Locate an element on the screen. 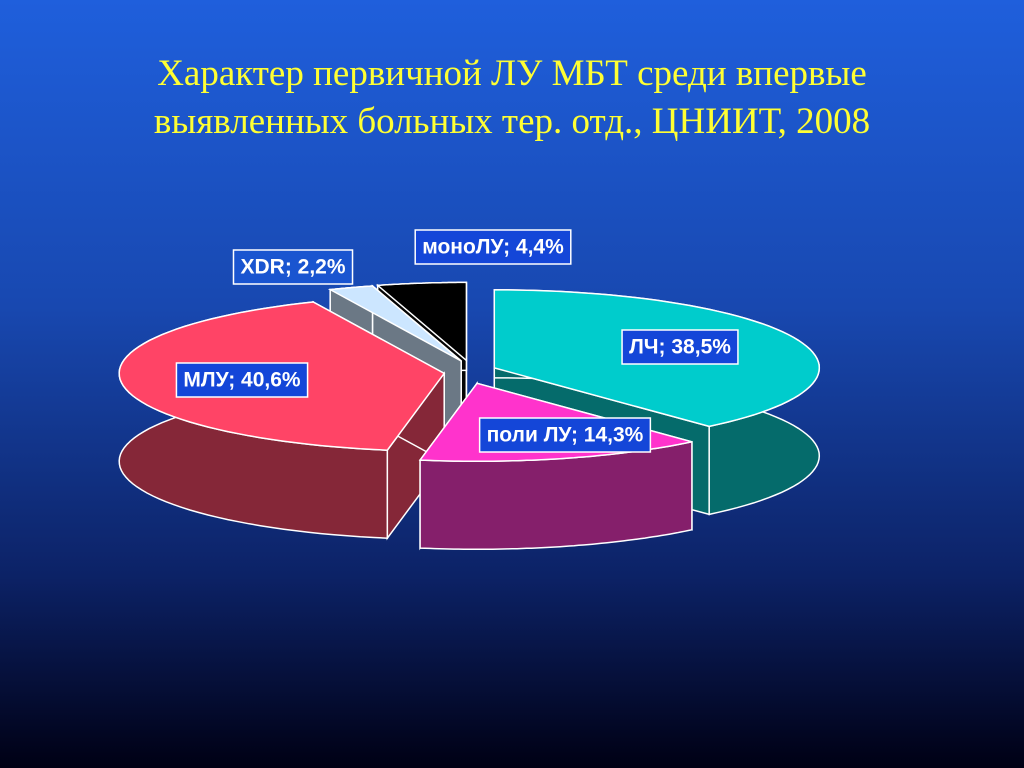 This screenshot has height=768, width=1024. data-label: МЛУ; 40,6% is located at coordinates (241, 380).